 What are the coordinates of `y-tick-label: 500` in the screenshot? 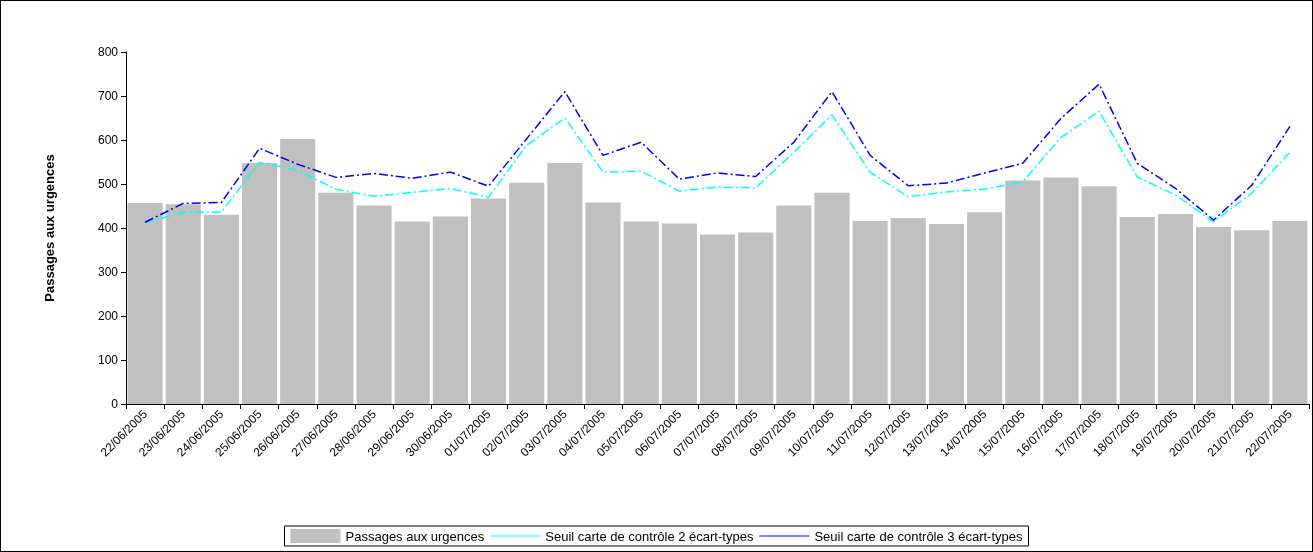 It's located at (108, 184).